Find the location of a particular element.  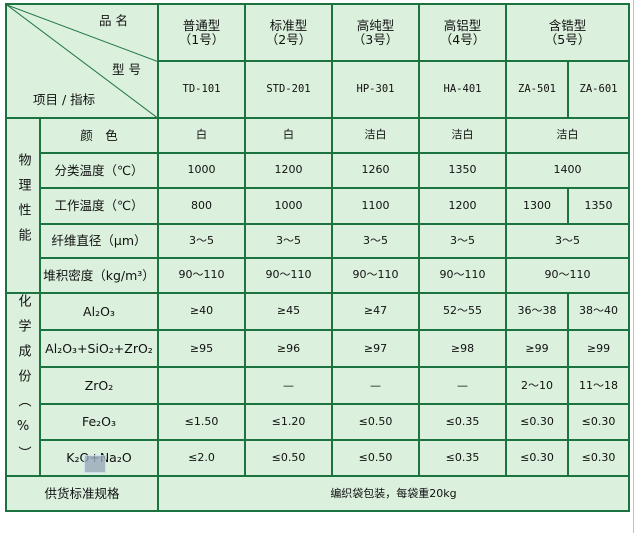

model-label: 型 号 is located at coordinates (126, 69).